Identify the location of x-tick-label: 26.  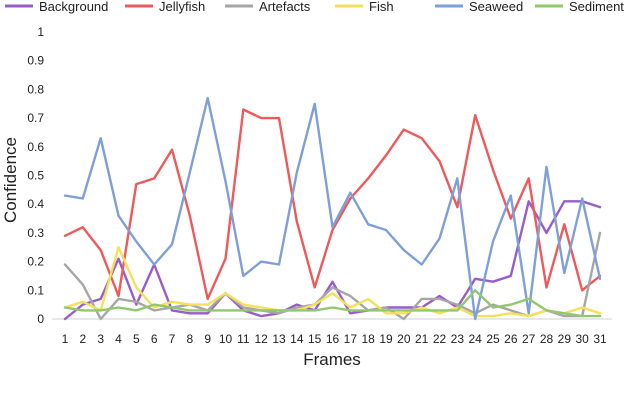
(511, 339).